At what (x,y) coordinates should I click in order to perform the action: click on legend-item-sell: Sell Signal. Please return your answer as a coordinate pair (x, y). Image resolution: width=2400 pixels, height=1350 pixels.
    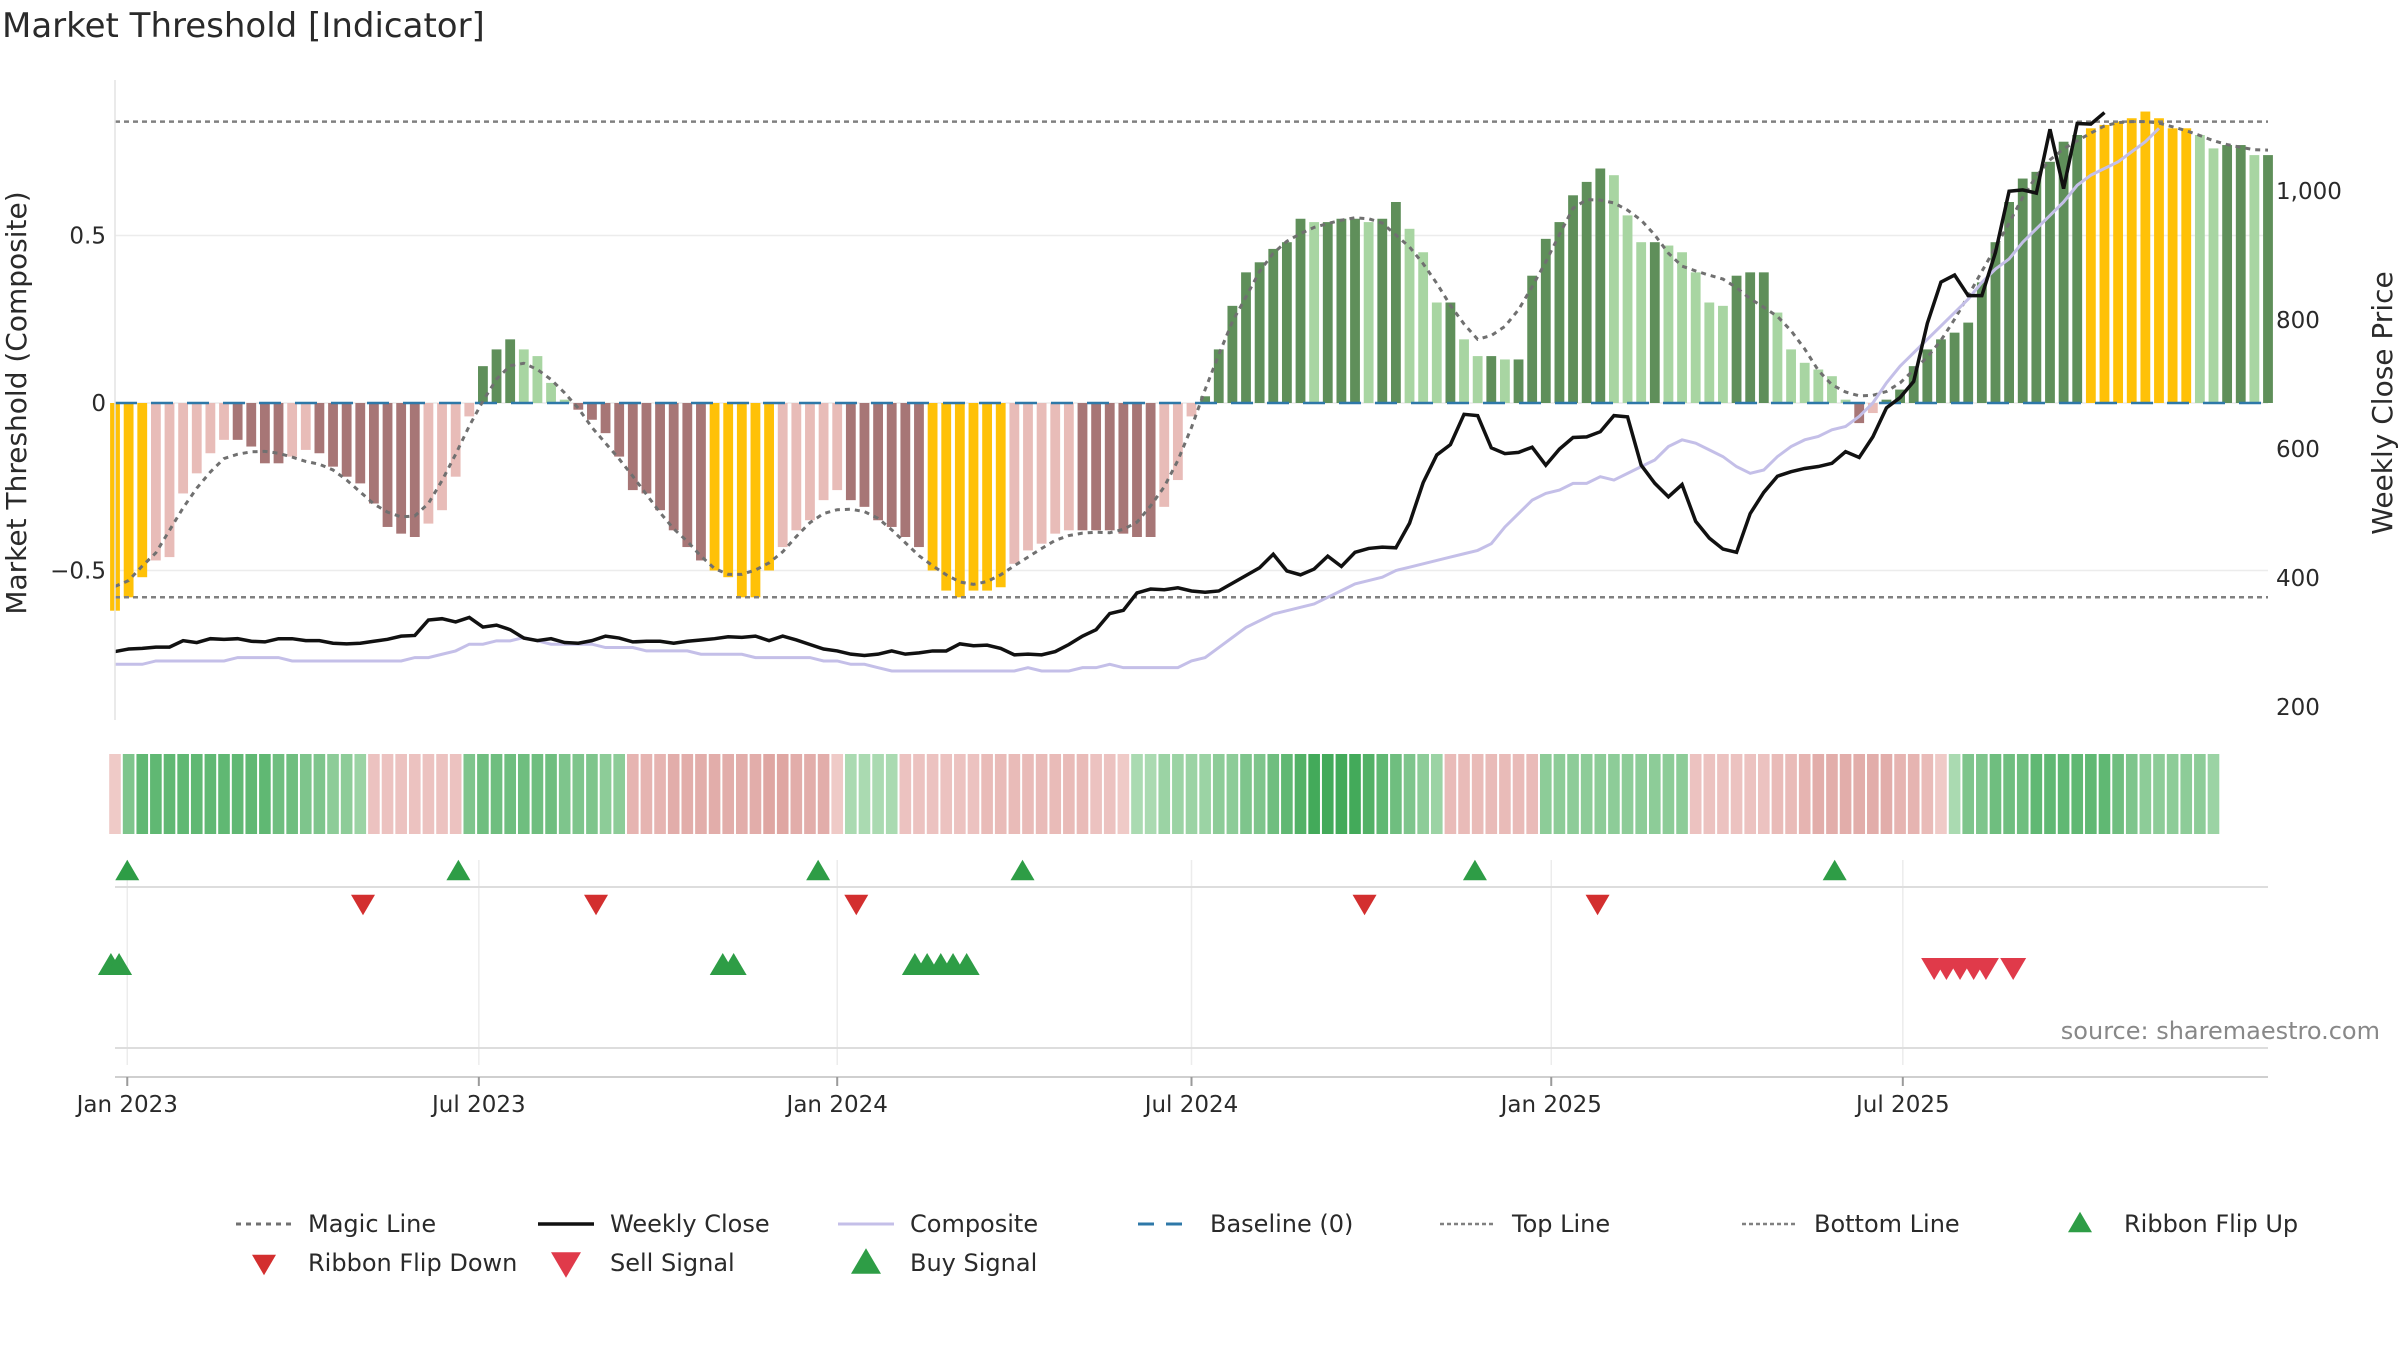
    Looking at the image, I should click on (643, 1263).